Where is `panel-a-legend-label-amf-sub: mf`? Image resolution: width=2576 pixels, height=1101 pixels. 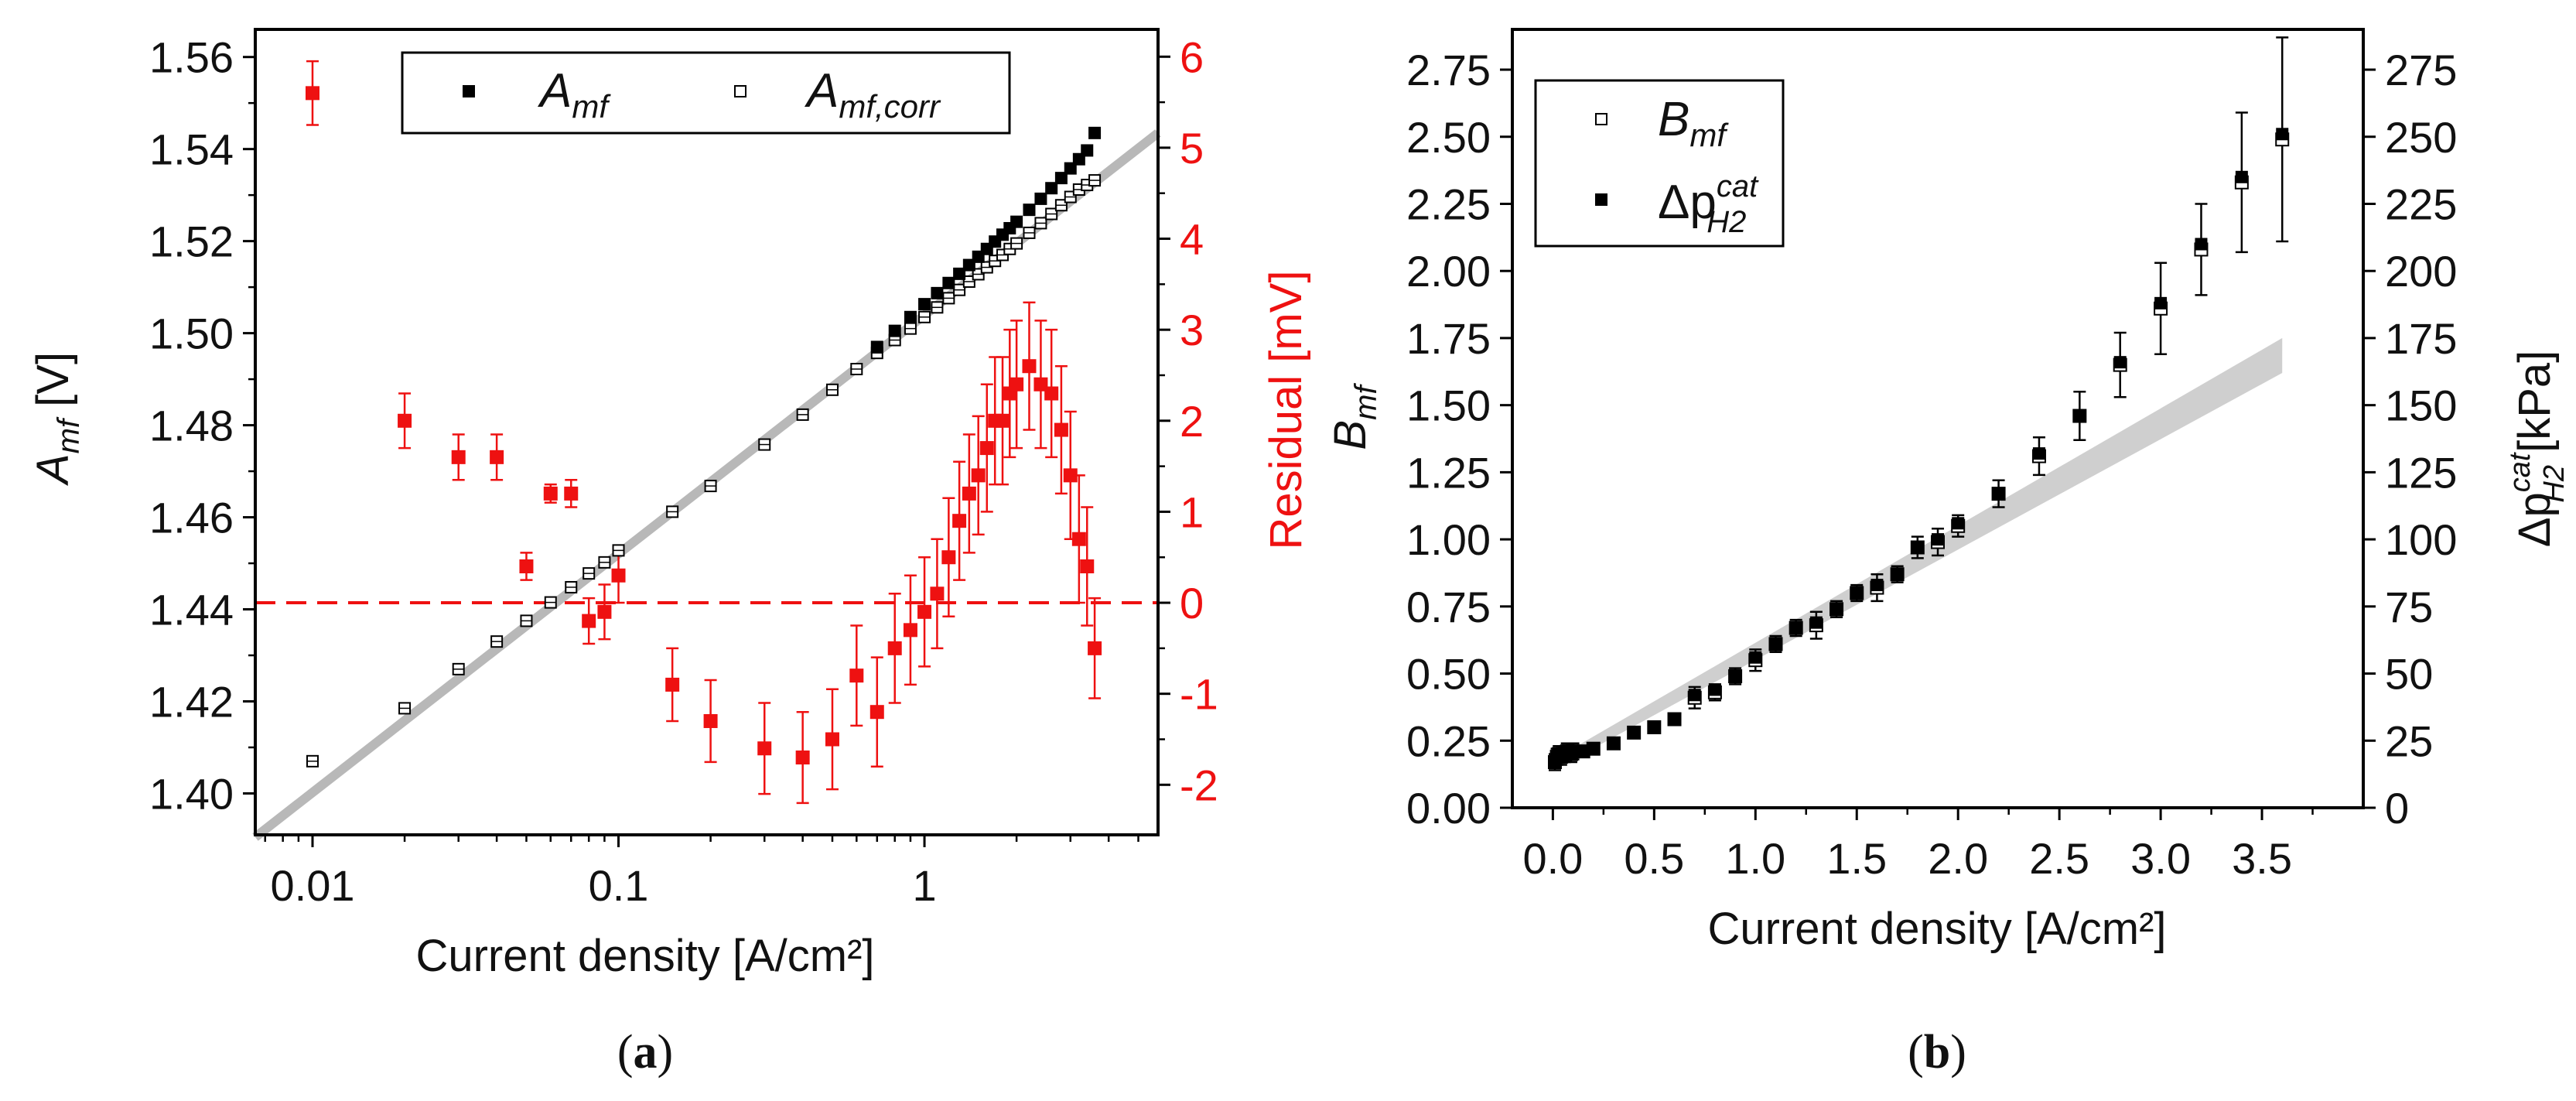
panel-a-legend-label-amf-sub: mf is located at coordinates (591, 106).